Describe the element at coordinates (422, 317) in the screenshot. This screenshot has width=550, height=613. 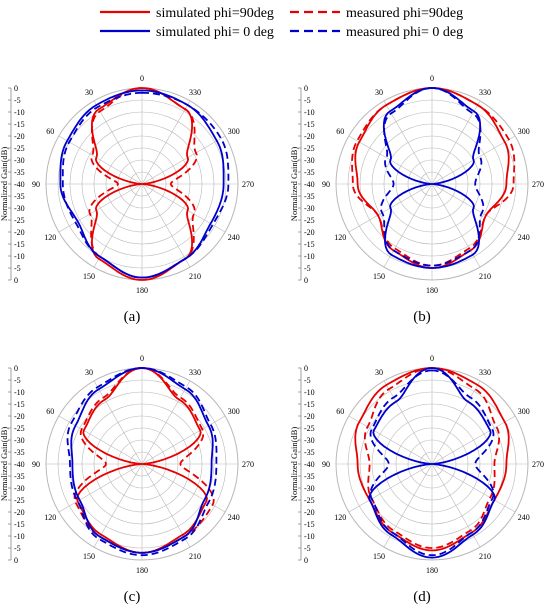
I see `subplot-caption: (b)` at that location.